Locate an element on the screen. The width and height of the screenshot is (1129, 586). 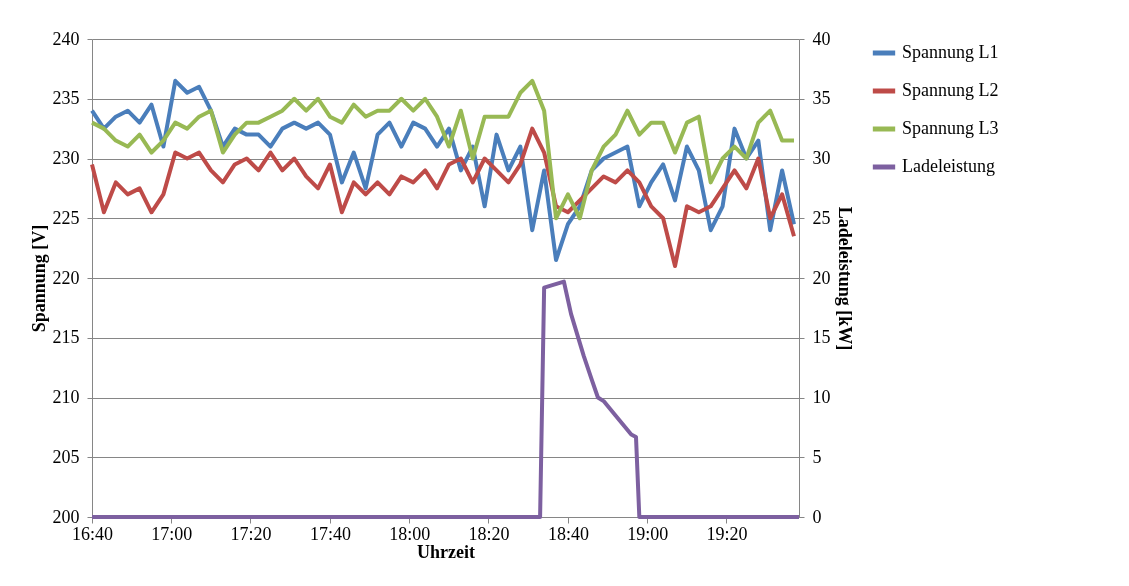
y2-tick-label: 30 is located at coordinates (821, 158).